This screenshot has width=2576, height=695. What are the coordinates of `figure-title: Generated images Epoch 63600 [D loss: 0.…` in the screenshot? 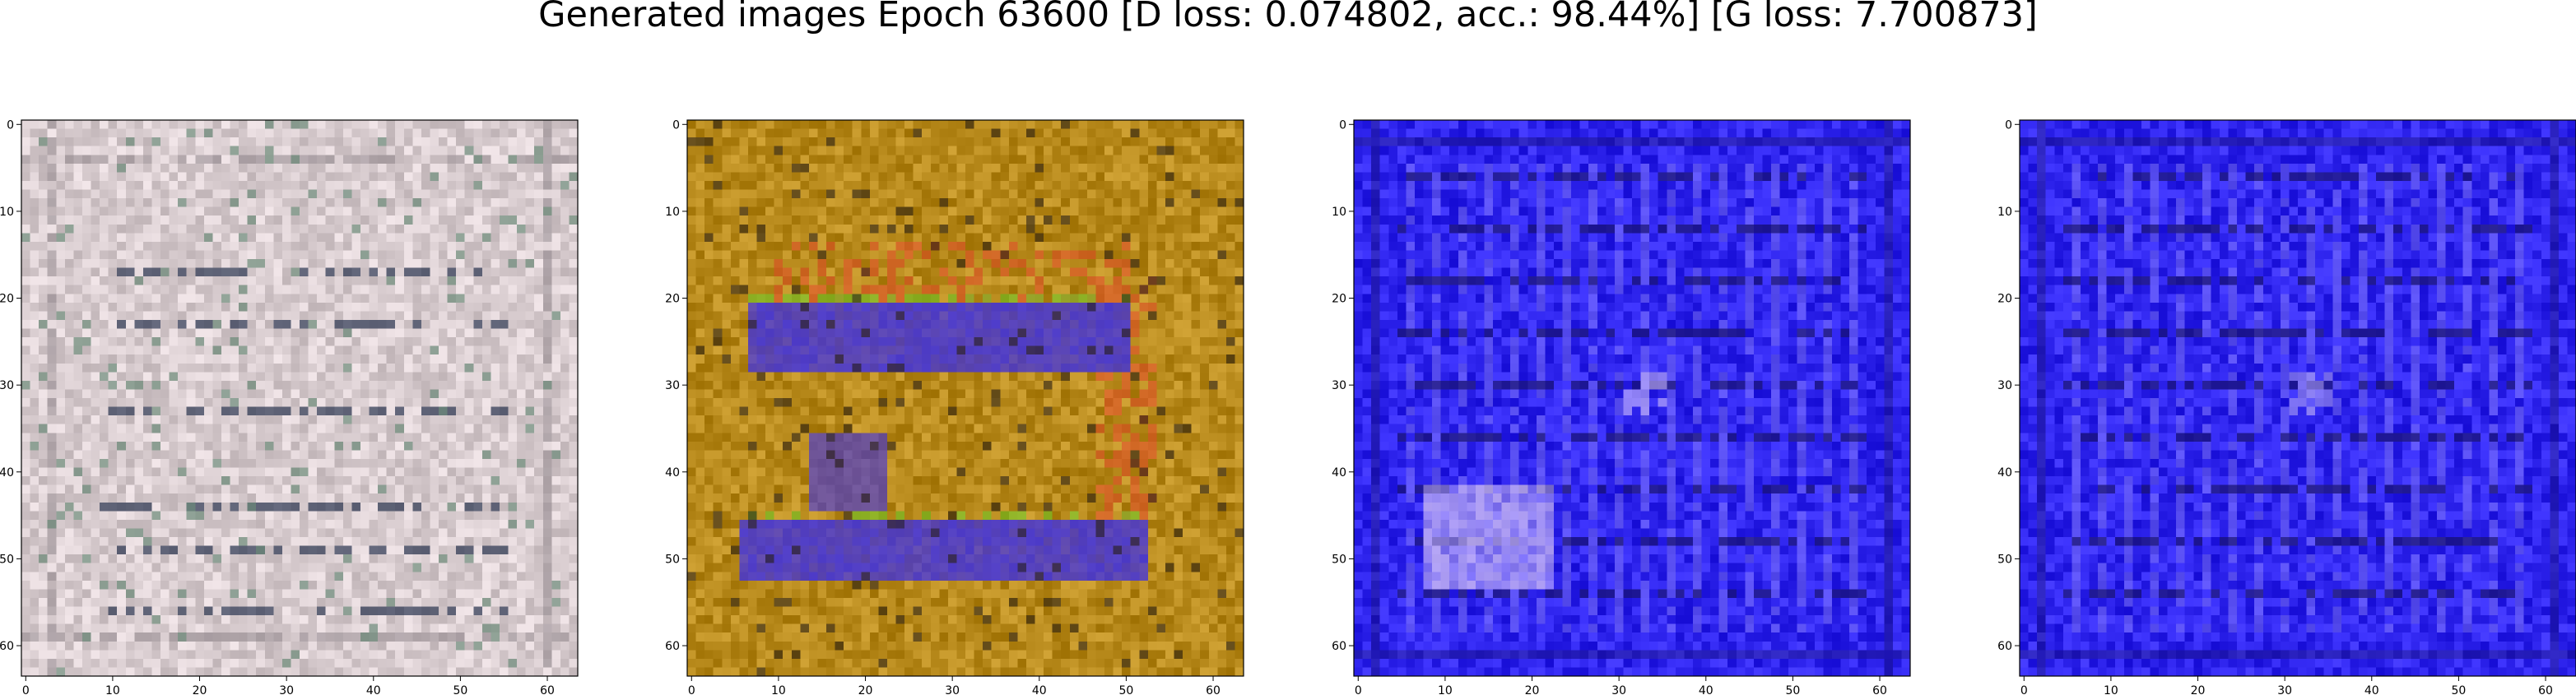 It's located at (1288, 17).